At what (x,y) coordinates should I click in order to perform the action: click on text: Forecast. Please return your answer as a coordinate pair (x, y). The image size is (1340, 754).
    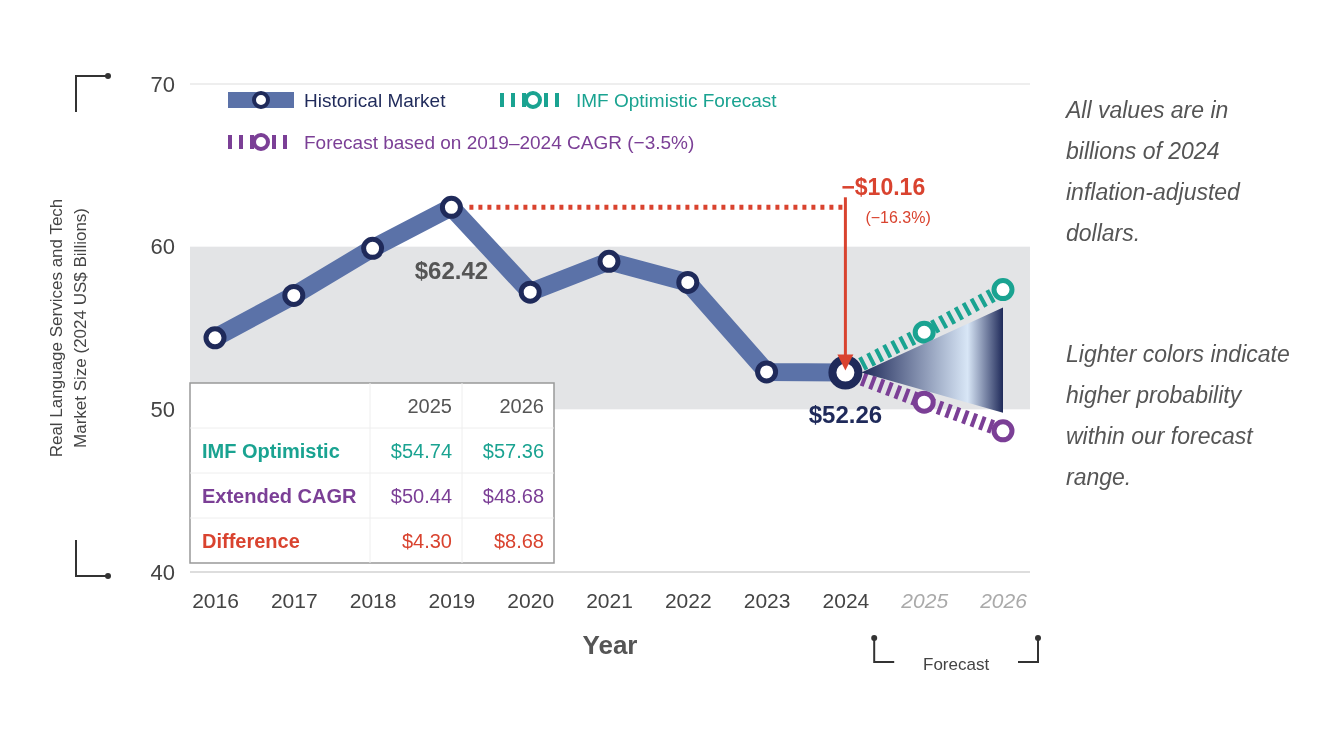
    Looking at the image, I should click on (956, 664).